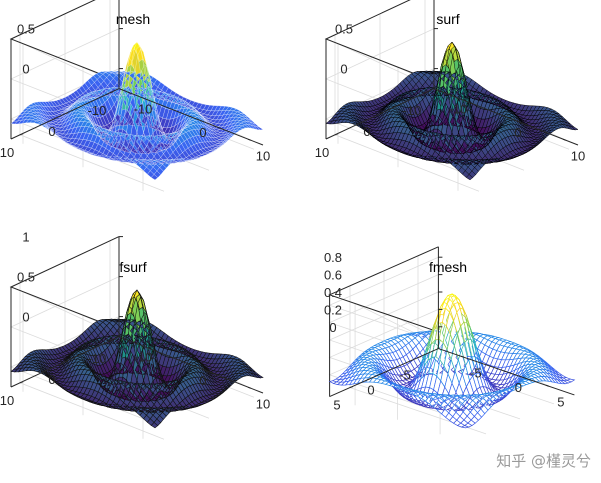 This screenshot has width=601, height=483. What do you see at coordinates (132, 267) in the screenshot?
I see `subplot-title: fsurf` at bounding box center [132, 267].